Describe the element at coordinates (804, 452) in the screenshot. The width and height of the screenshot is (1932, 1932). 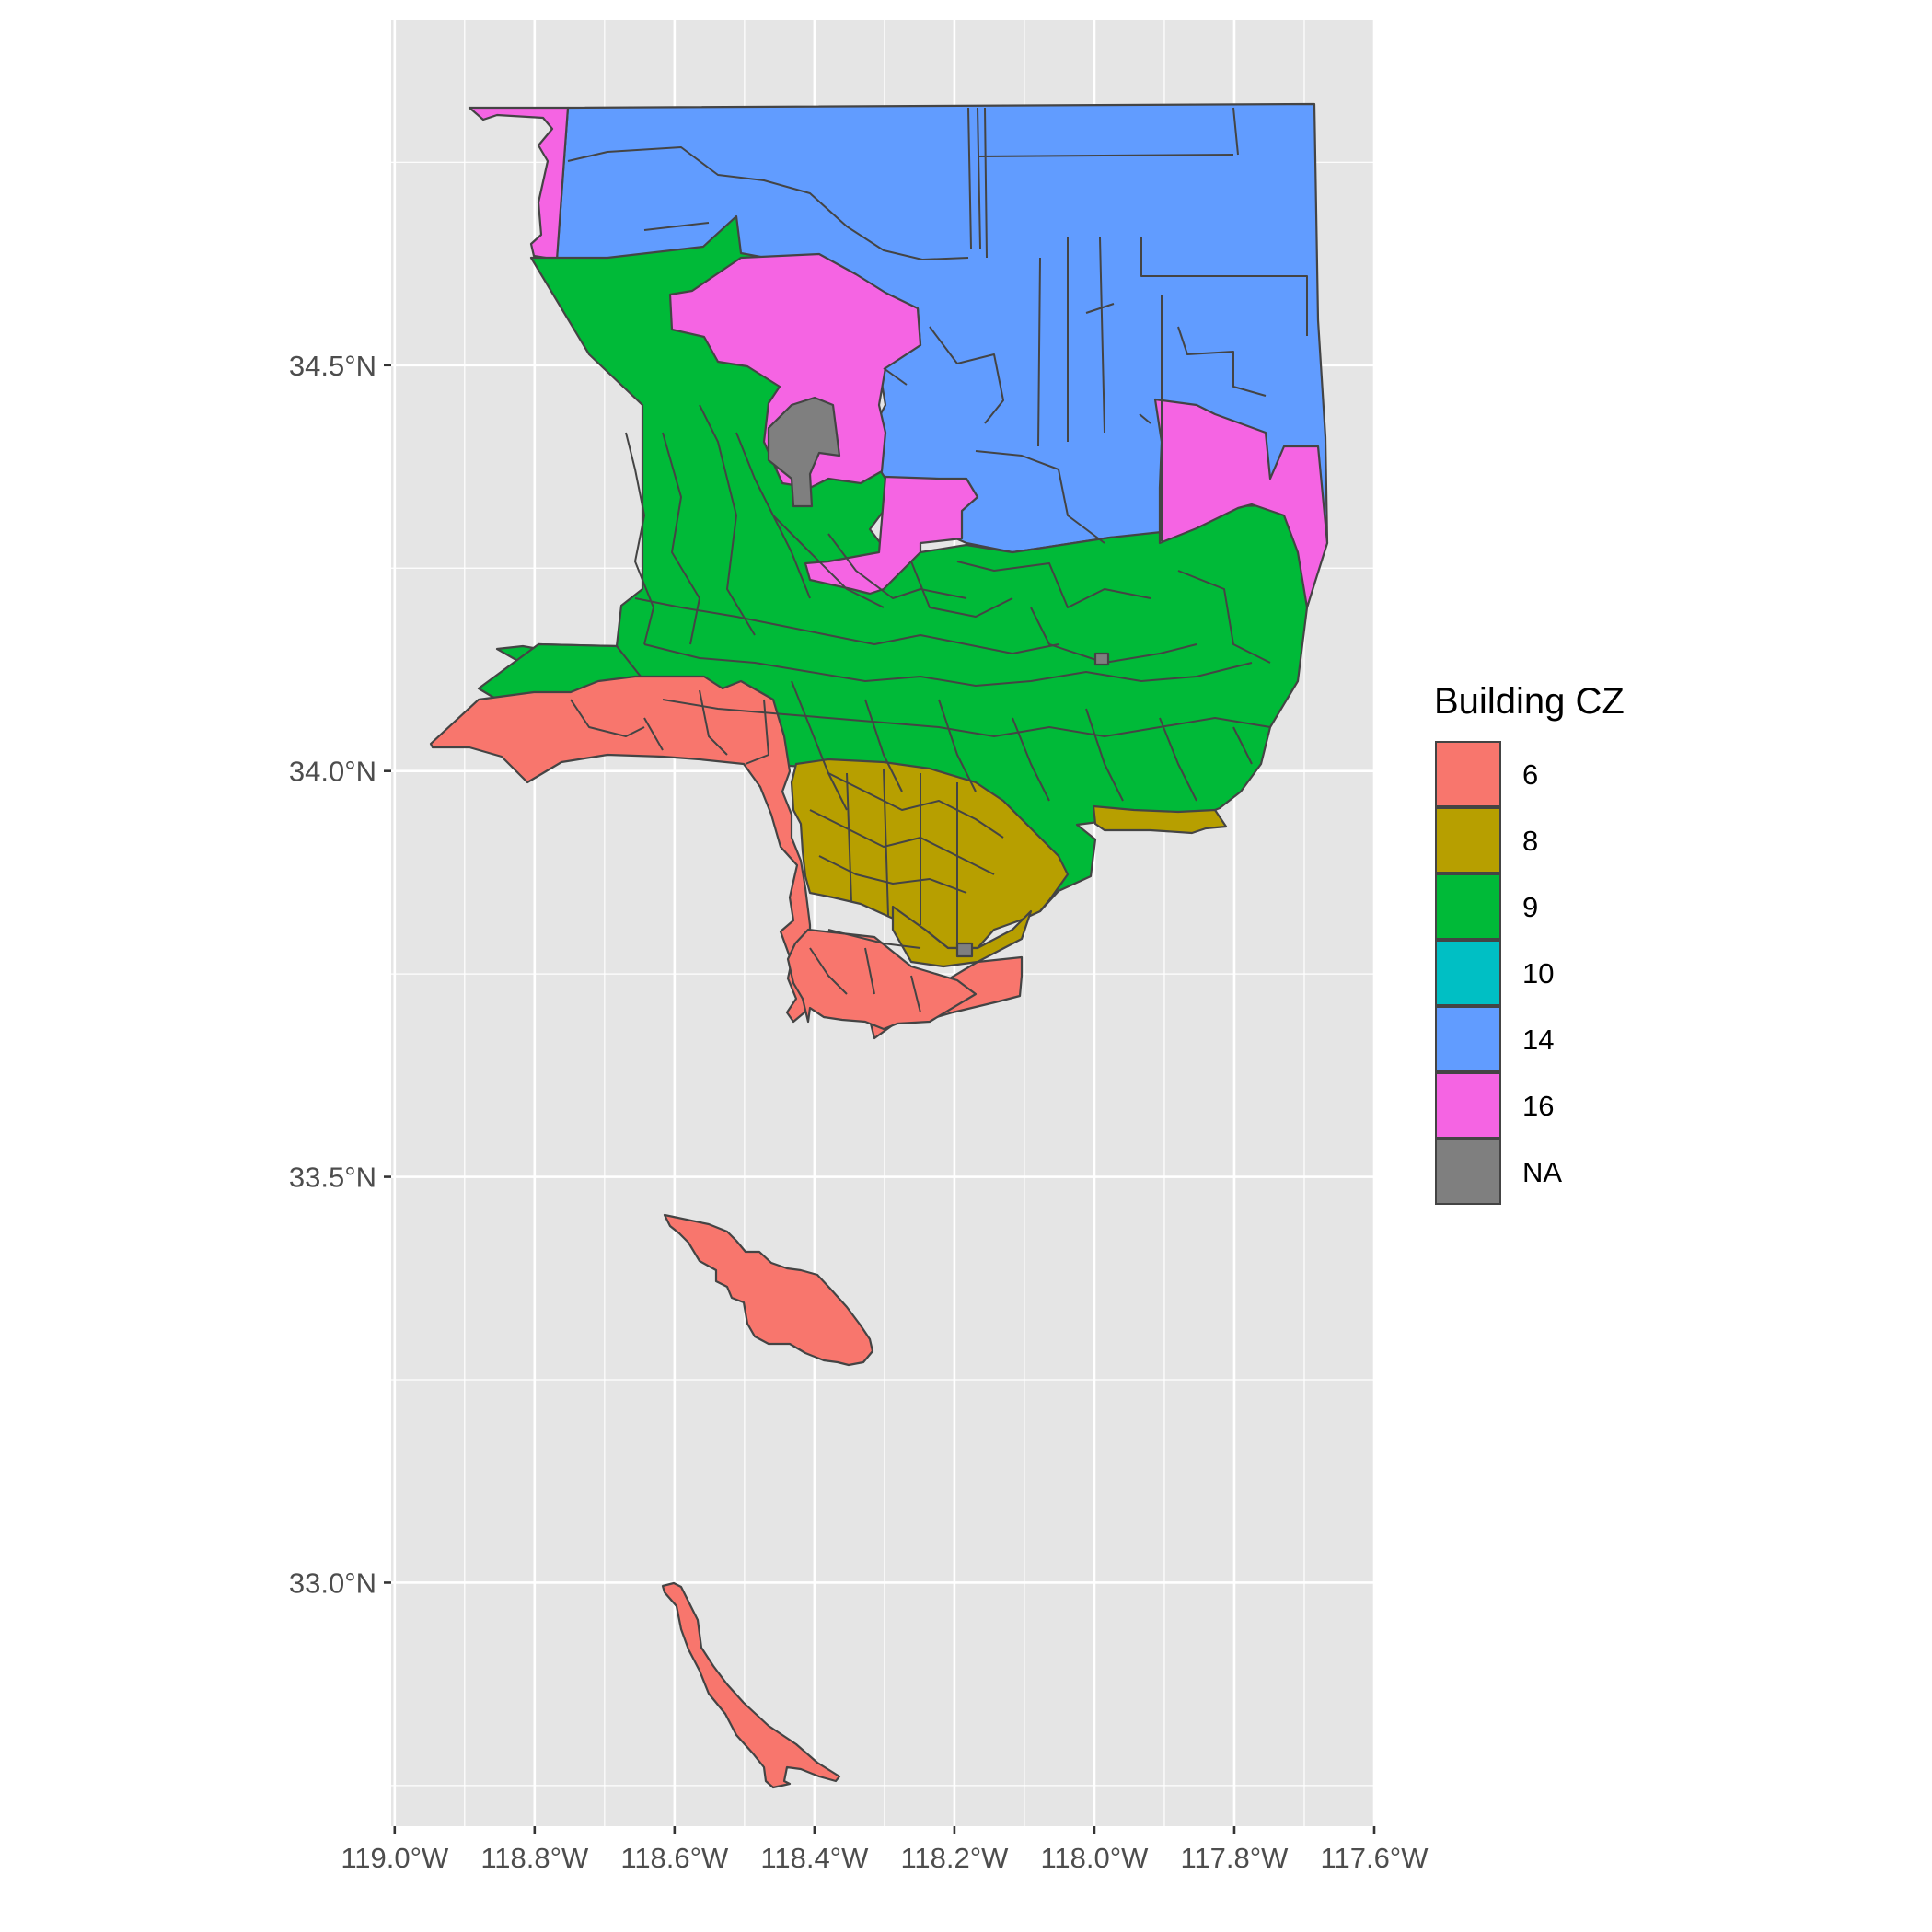
I see `zone-na-patch` at that location.